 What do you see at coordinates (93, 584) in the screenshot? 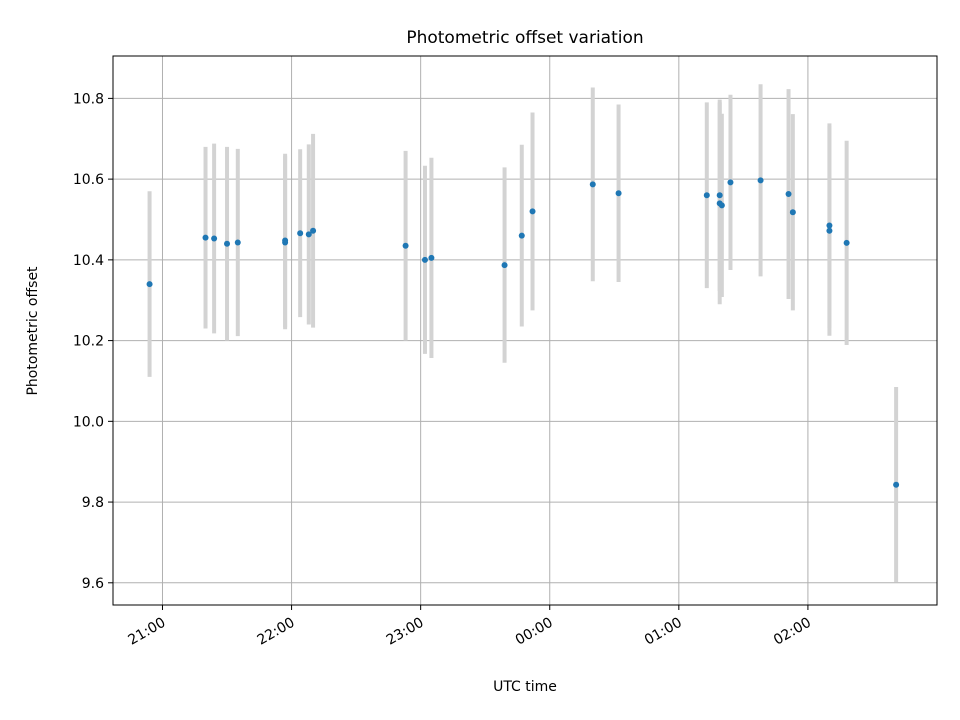
I see `y-tick-label: 9.6` at bounding box center [93, 584].